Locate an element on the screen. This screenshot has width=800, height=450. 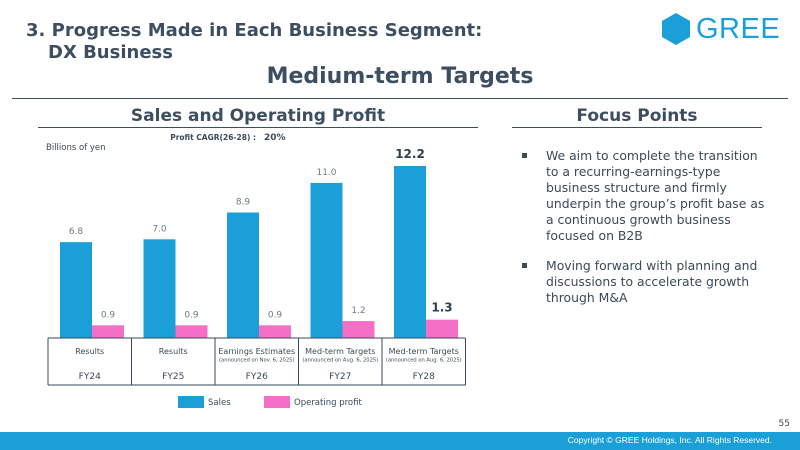
section-title-line2: DX Business is located at coordinates (110, 52).